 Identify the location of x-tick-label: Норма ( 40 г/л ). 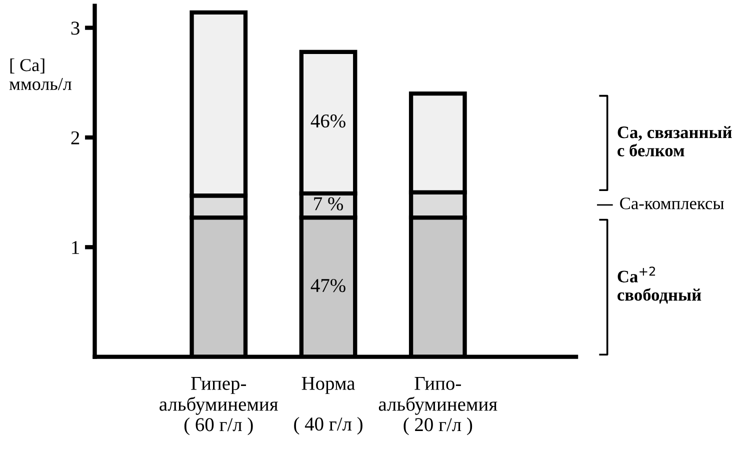
(328, 406).